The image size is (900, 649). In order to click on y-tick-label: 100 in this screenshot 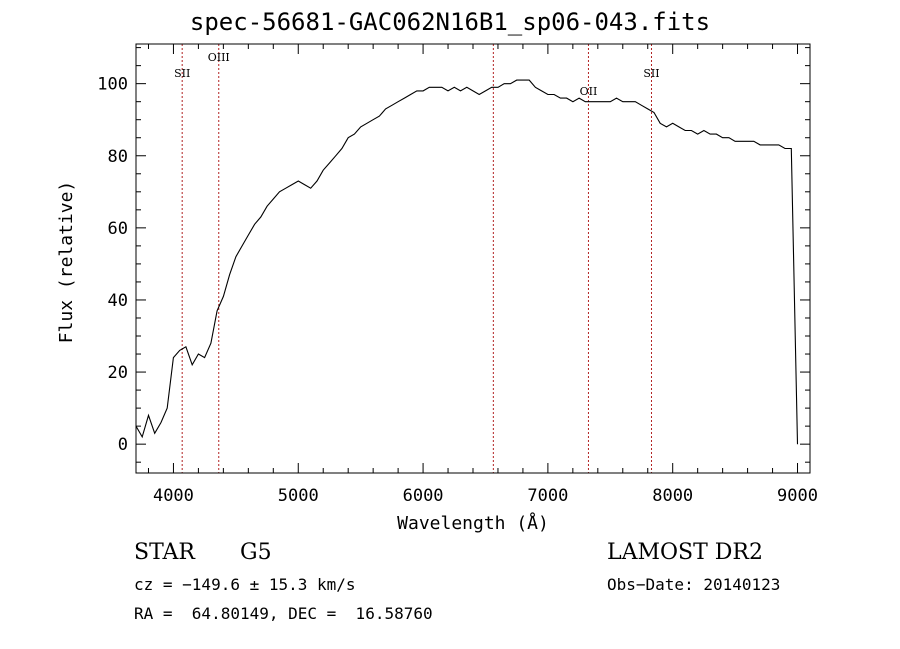, I will do `click(112, 85)`.